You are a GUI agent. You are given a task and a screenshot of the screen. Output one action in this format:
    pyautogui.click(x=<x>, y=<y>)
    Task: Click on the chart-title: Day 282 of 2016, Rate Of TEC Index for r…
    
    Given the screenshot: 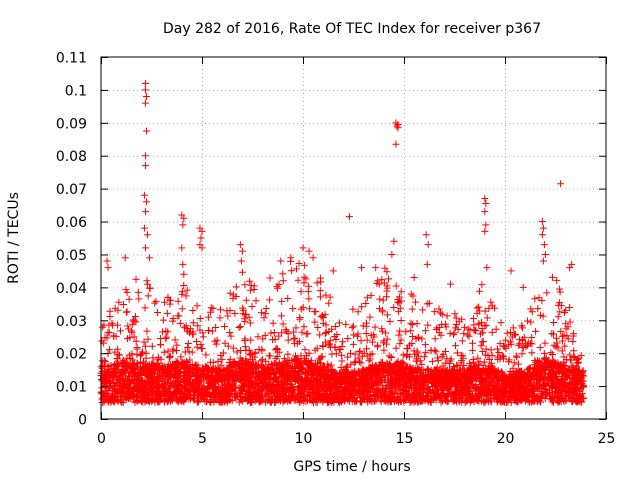 What is the action you would take?
    pyautogui.click(x=352, y=29)
    